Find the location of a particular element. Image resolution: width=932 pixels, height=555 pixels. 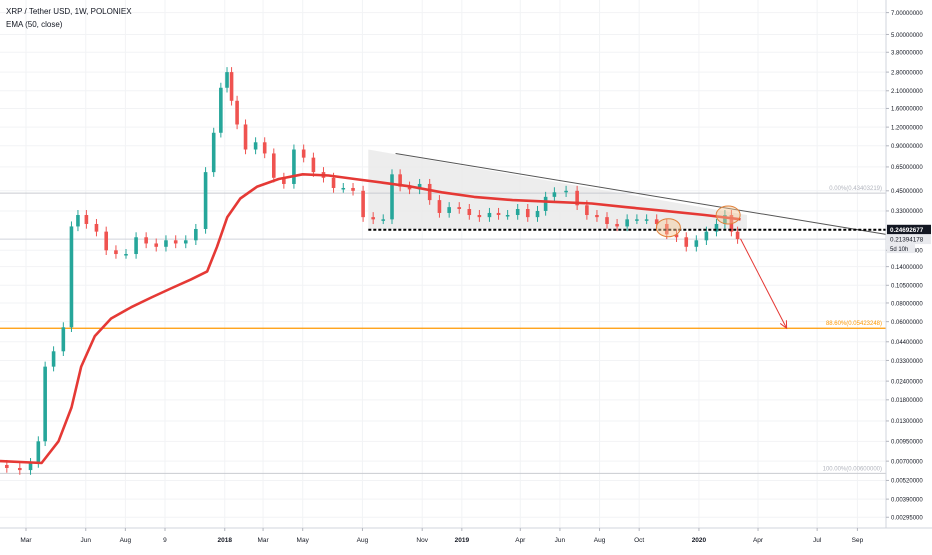

last-price-badge is located at coordinates (909, 239).